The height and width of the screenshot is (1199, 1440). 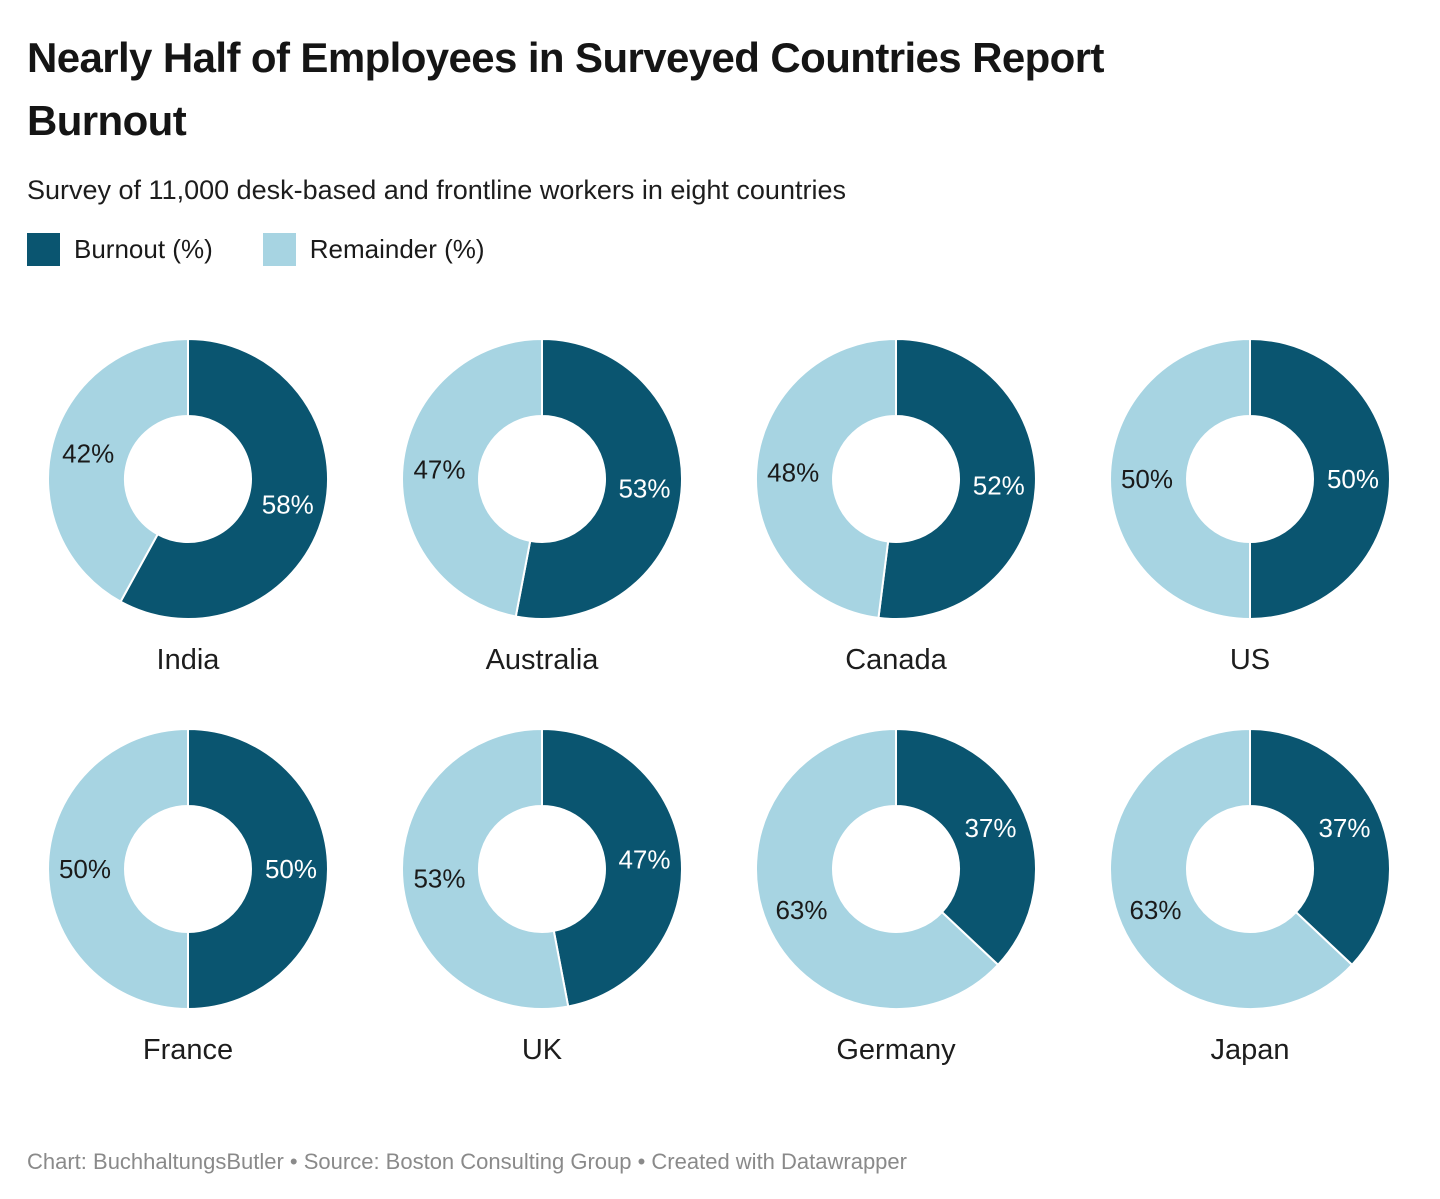 I want to click on value-label-burnout: 47%, so click(x=644, y=859).